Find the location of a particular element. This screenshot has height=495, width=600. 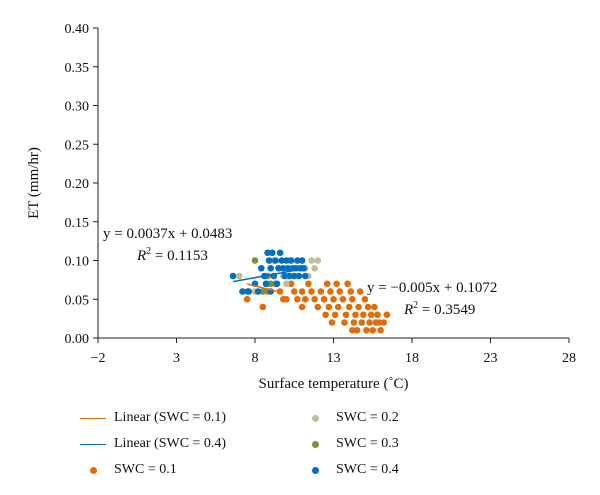

legend-item-swc-0.3: SWC = 0.3 is located at coordinates (350, 444).